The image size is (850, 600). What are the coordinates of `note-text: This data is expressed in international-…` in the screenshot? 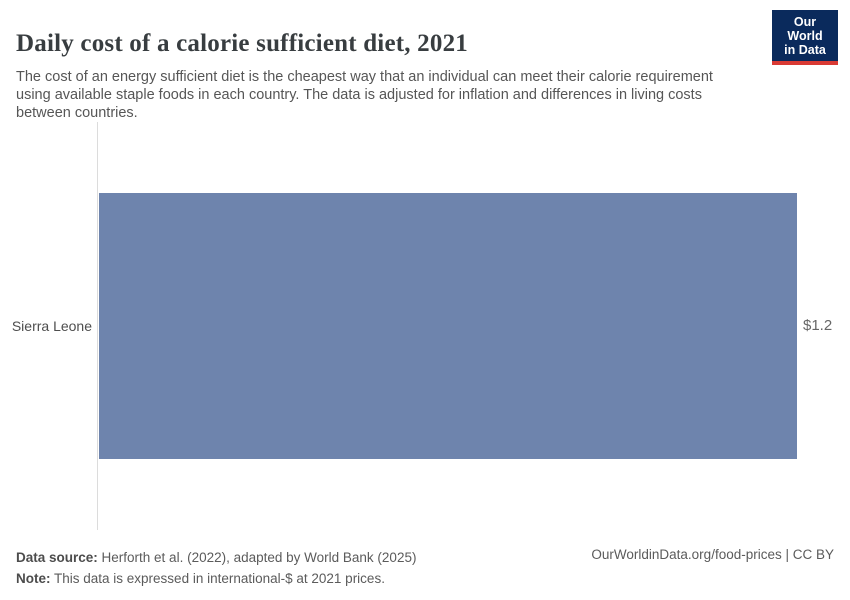 It's located at (217, 578).